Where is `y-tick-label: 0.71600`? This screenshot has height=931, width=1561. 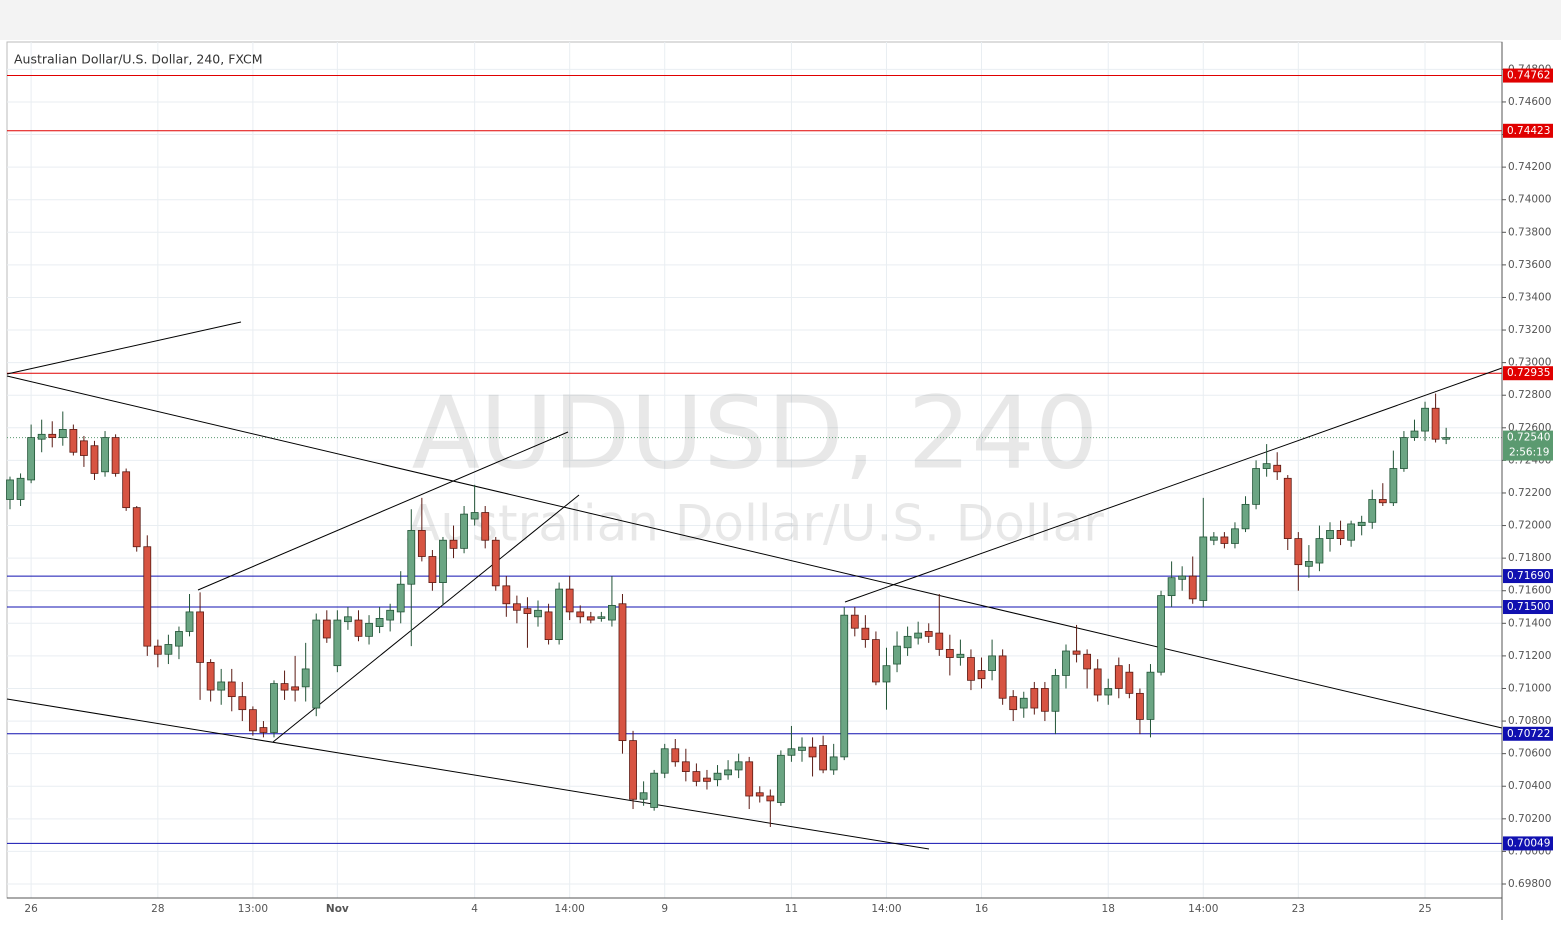
y-tick-label: 0.71600 is located at coordinates (1529, 591).